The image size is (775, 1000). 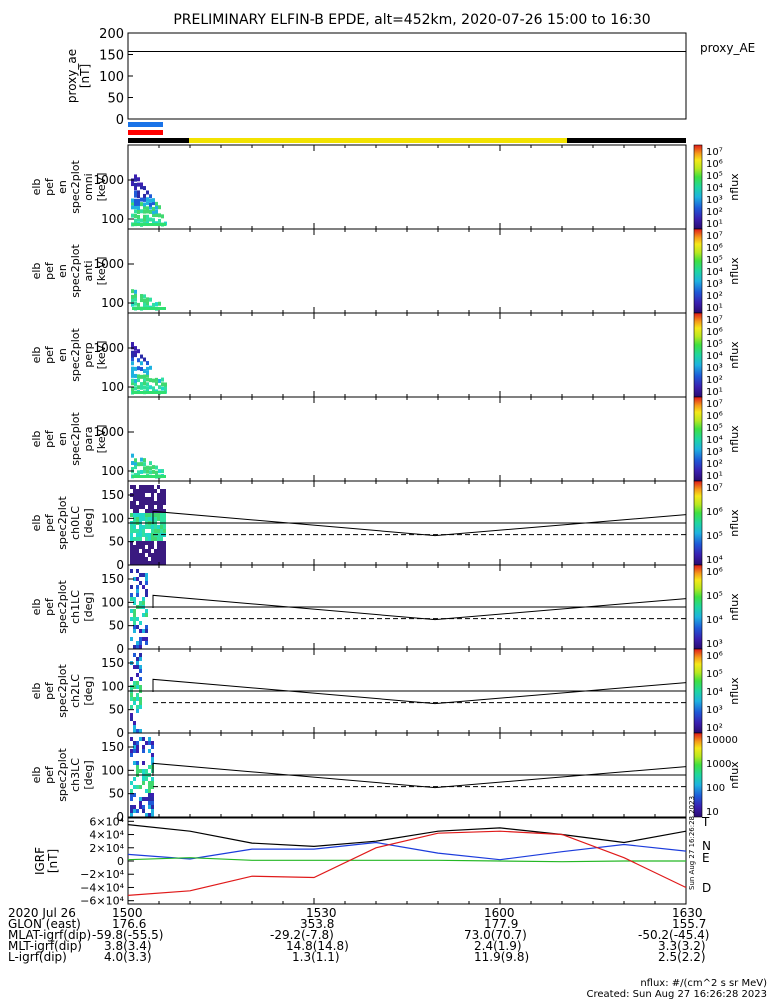 I want to click on spec-omni-colorbar, so click(x=698, y=187).